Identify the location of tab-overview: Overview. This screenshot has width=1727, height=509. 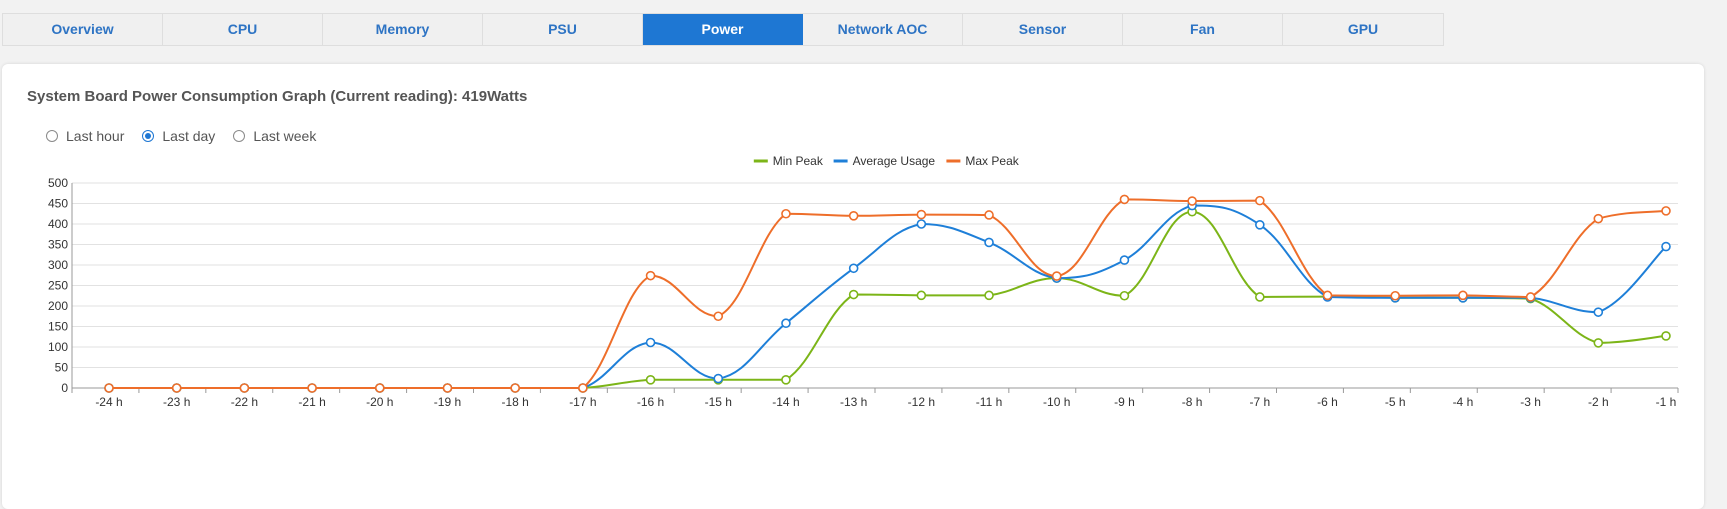
(83, 29).